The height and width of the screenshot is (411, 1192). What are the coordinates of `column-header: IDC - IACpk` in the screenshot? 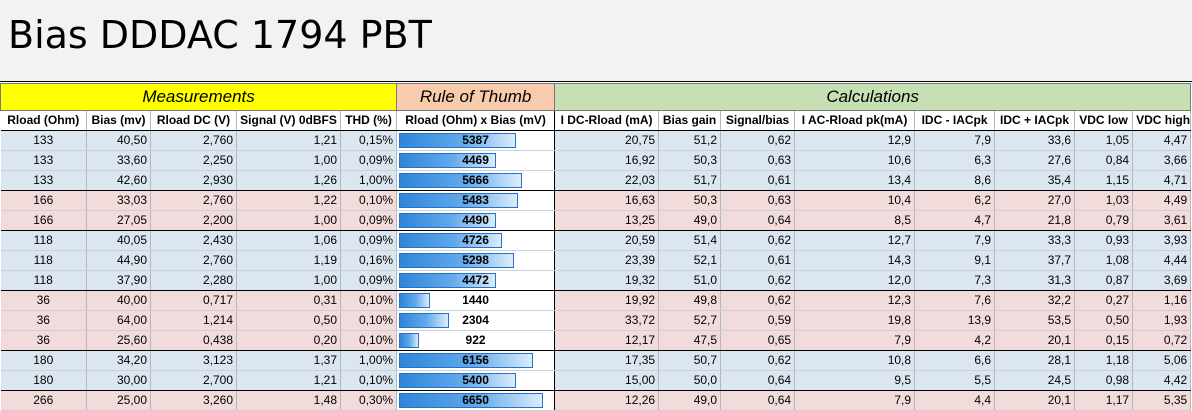 It's located at (955, 120).